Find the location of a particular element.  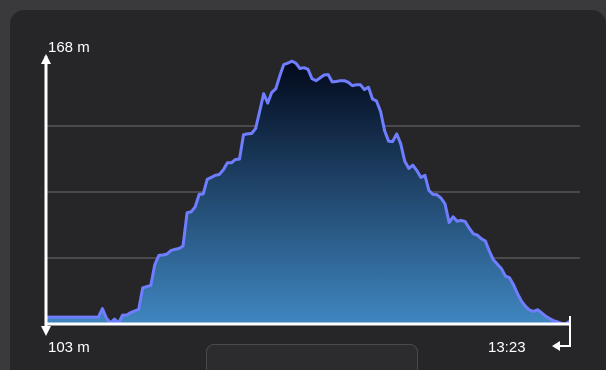

x-axis-end-label: 13:23 is located at coordinates (507, 347).